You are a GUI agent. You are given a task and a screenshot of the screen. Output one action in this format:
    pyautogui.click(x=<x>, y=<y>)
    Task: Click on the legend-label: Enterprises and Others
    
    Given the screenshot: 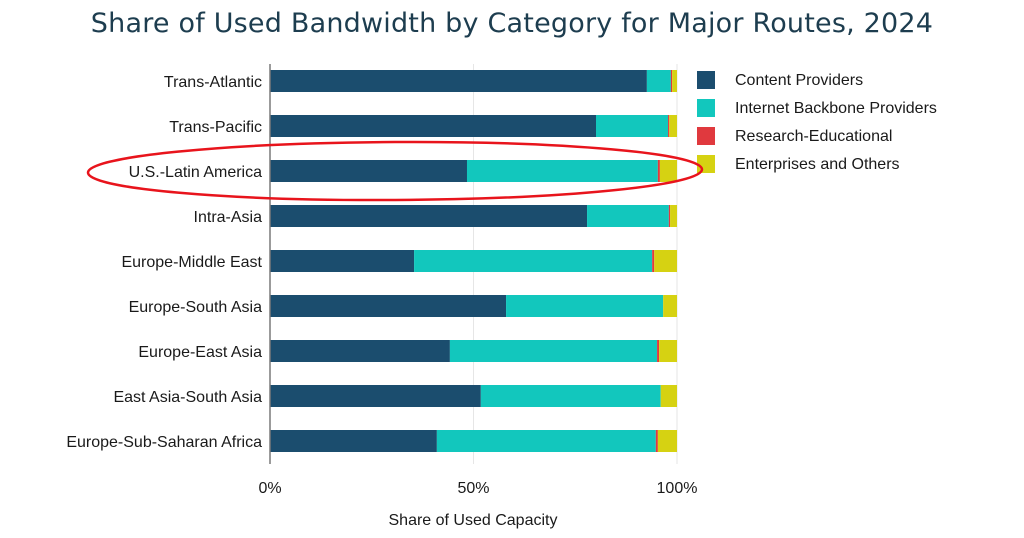 What is the action you would take?
    pyautogui.click(x=817, y=164)
    